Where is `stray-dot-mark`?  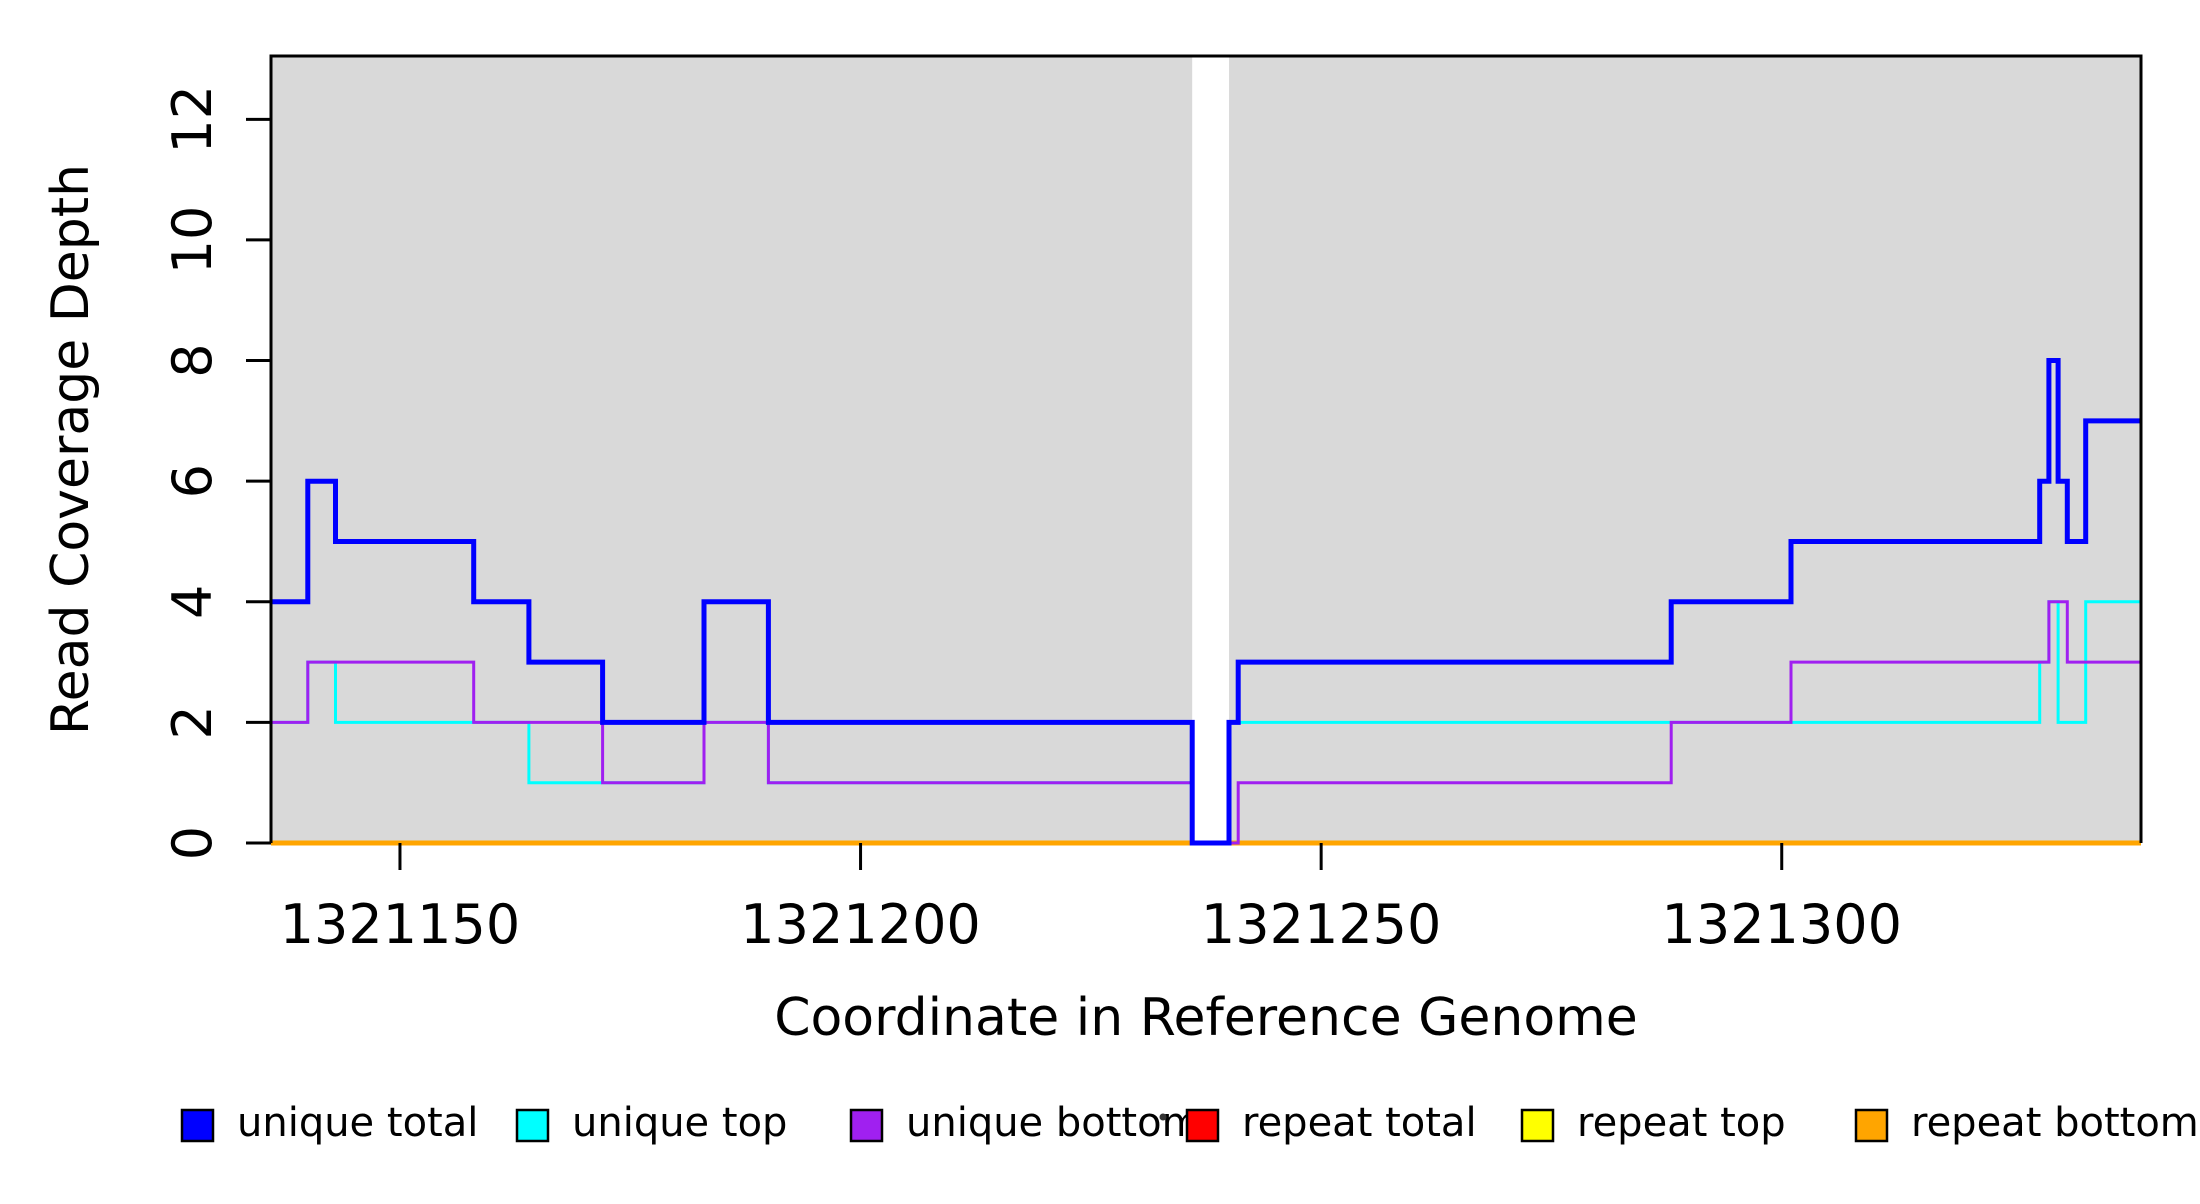
stray-dot-mark is located at coordinates (1163, 1117).